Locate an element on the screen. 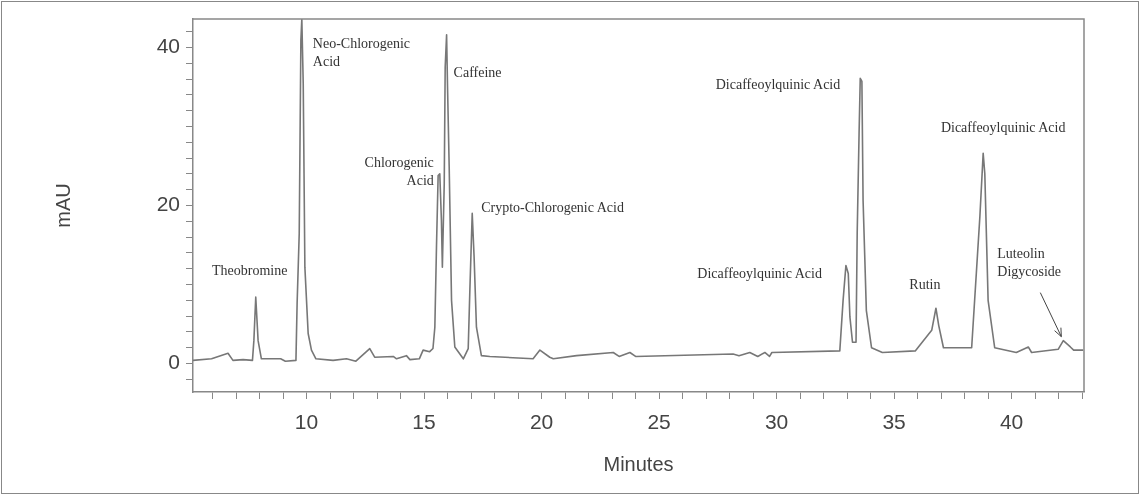 The image size is (1140, 495). annotation: Crypto-Chlorogenic Acid is located at coordinates (552, 208).